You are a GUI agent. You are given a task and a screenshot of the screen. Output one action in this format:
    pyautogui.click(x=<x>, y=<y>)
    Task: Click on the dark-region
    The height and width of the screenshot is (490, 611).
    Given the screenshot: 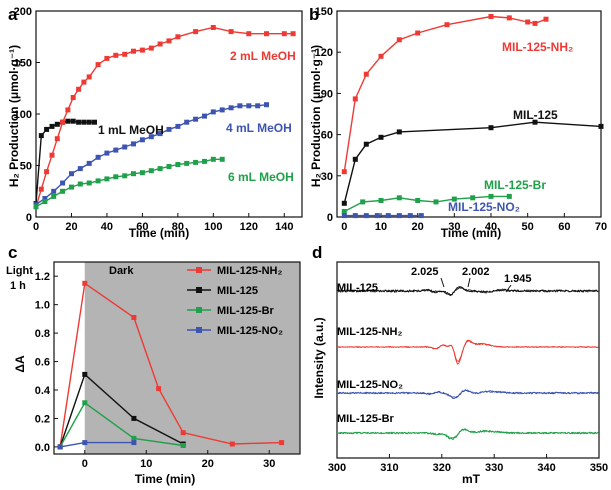 What is the action you would take?
    pyautogui.click(x=192, y=358)
    